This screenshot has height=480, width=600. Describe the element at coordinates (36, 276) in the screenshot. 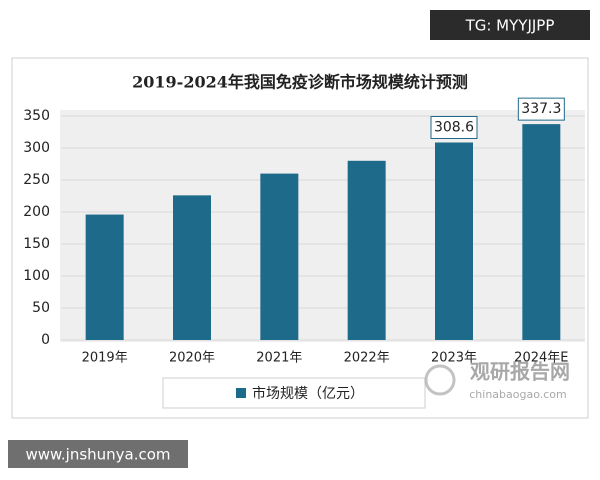

I see `y-tick-label: 100` at that location.